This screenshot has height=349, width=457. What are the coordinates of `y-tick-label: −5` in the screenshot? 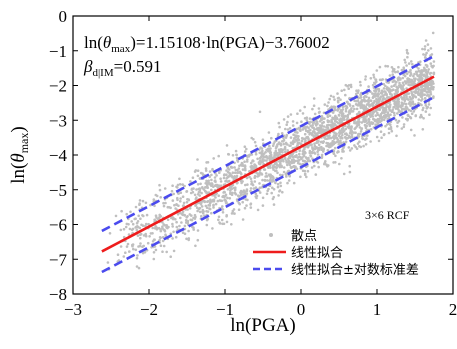 It's located at (58, 190).